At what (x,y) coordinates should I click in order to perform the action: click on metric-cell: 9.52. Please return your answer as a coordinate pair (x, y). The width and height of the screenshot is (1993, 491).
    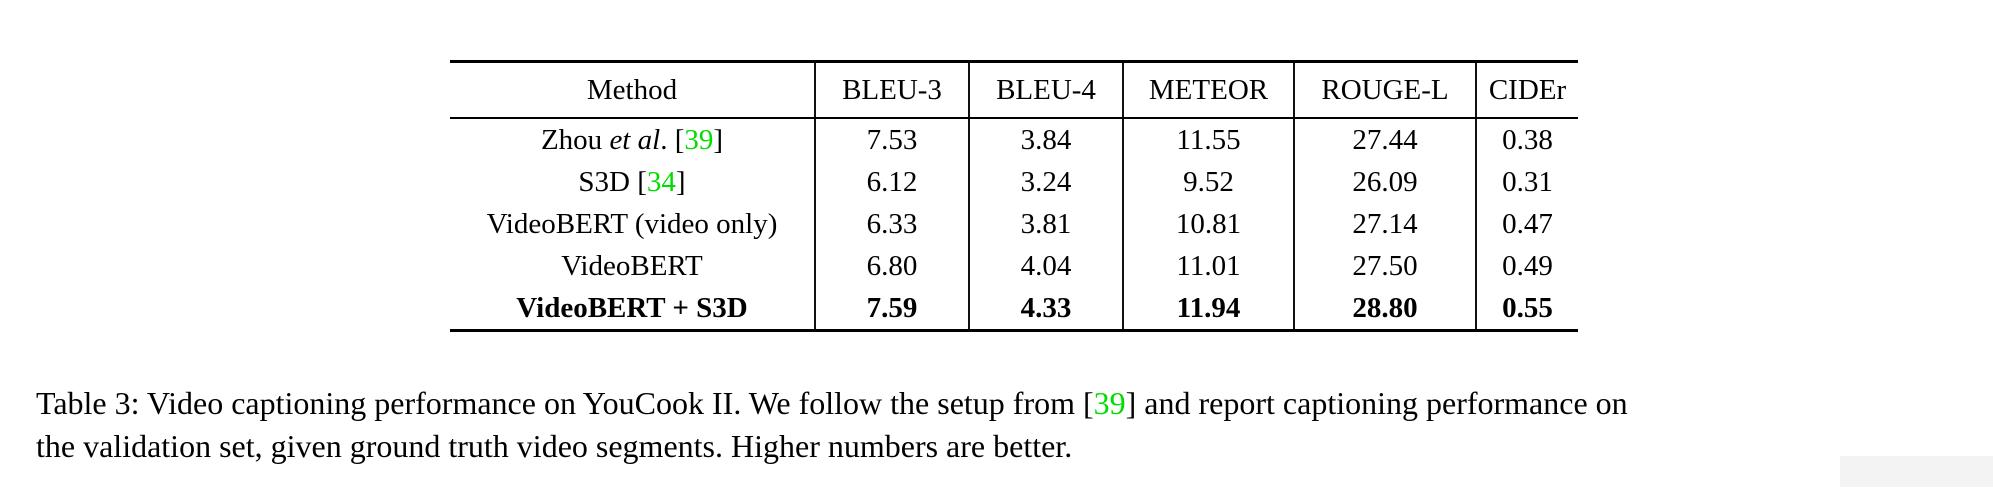
    Looking at the image, I should click on (1209, 182).